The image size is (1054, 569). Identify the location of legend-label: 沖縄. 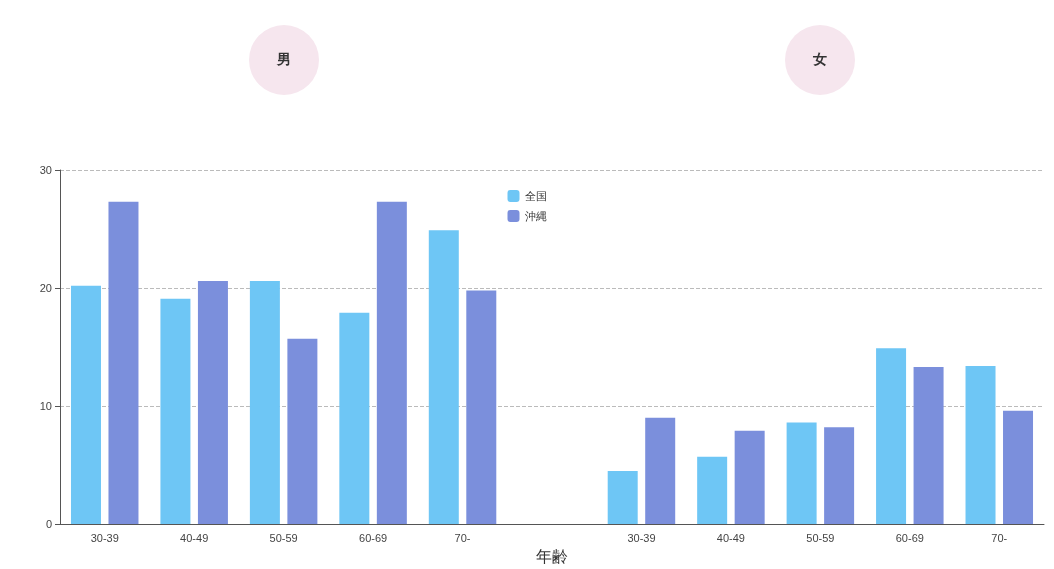
(535, 216).